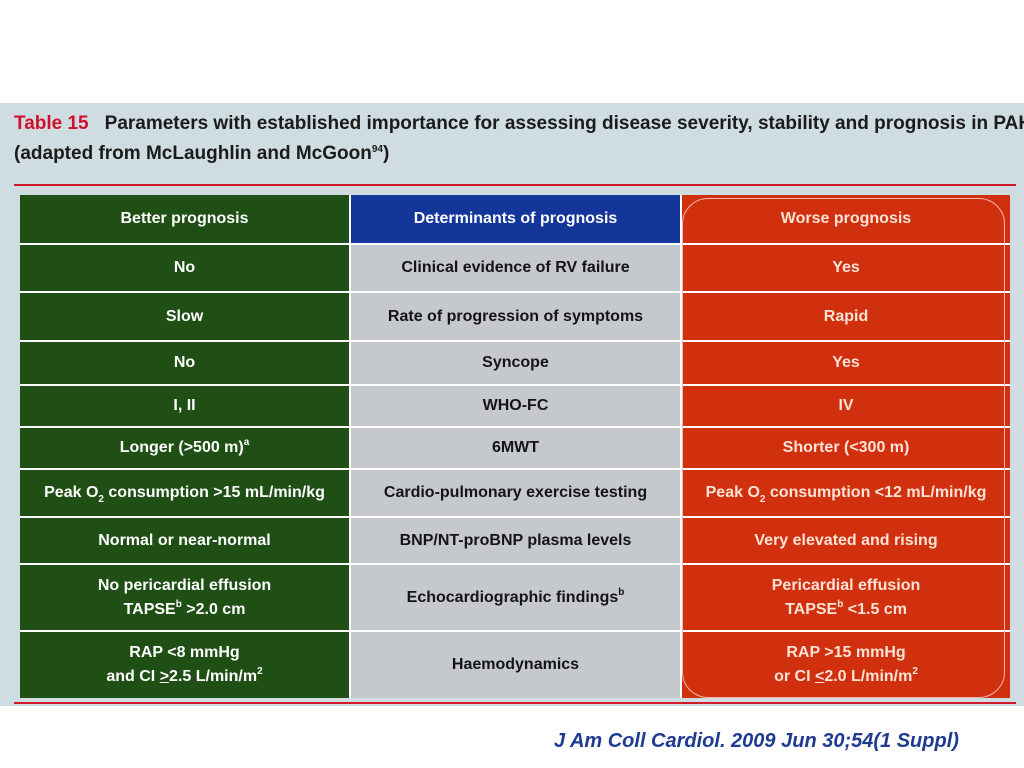  I want to click on cell-determinant: Rate of progression of symptoms, so click(515, 316).